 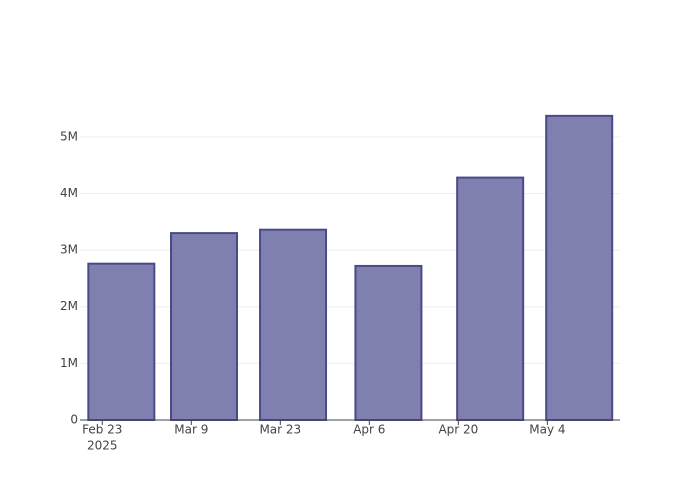 What do you see at coordinates (458, 430) in the screenshot?
I see `x-tick-label: Apr 20` at bounding box center [458, 430].